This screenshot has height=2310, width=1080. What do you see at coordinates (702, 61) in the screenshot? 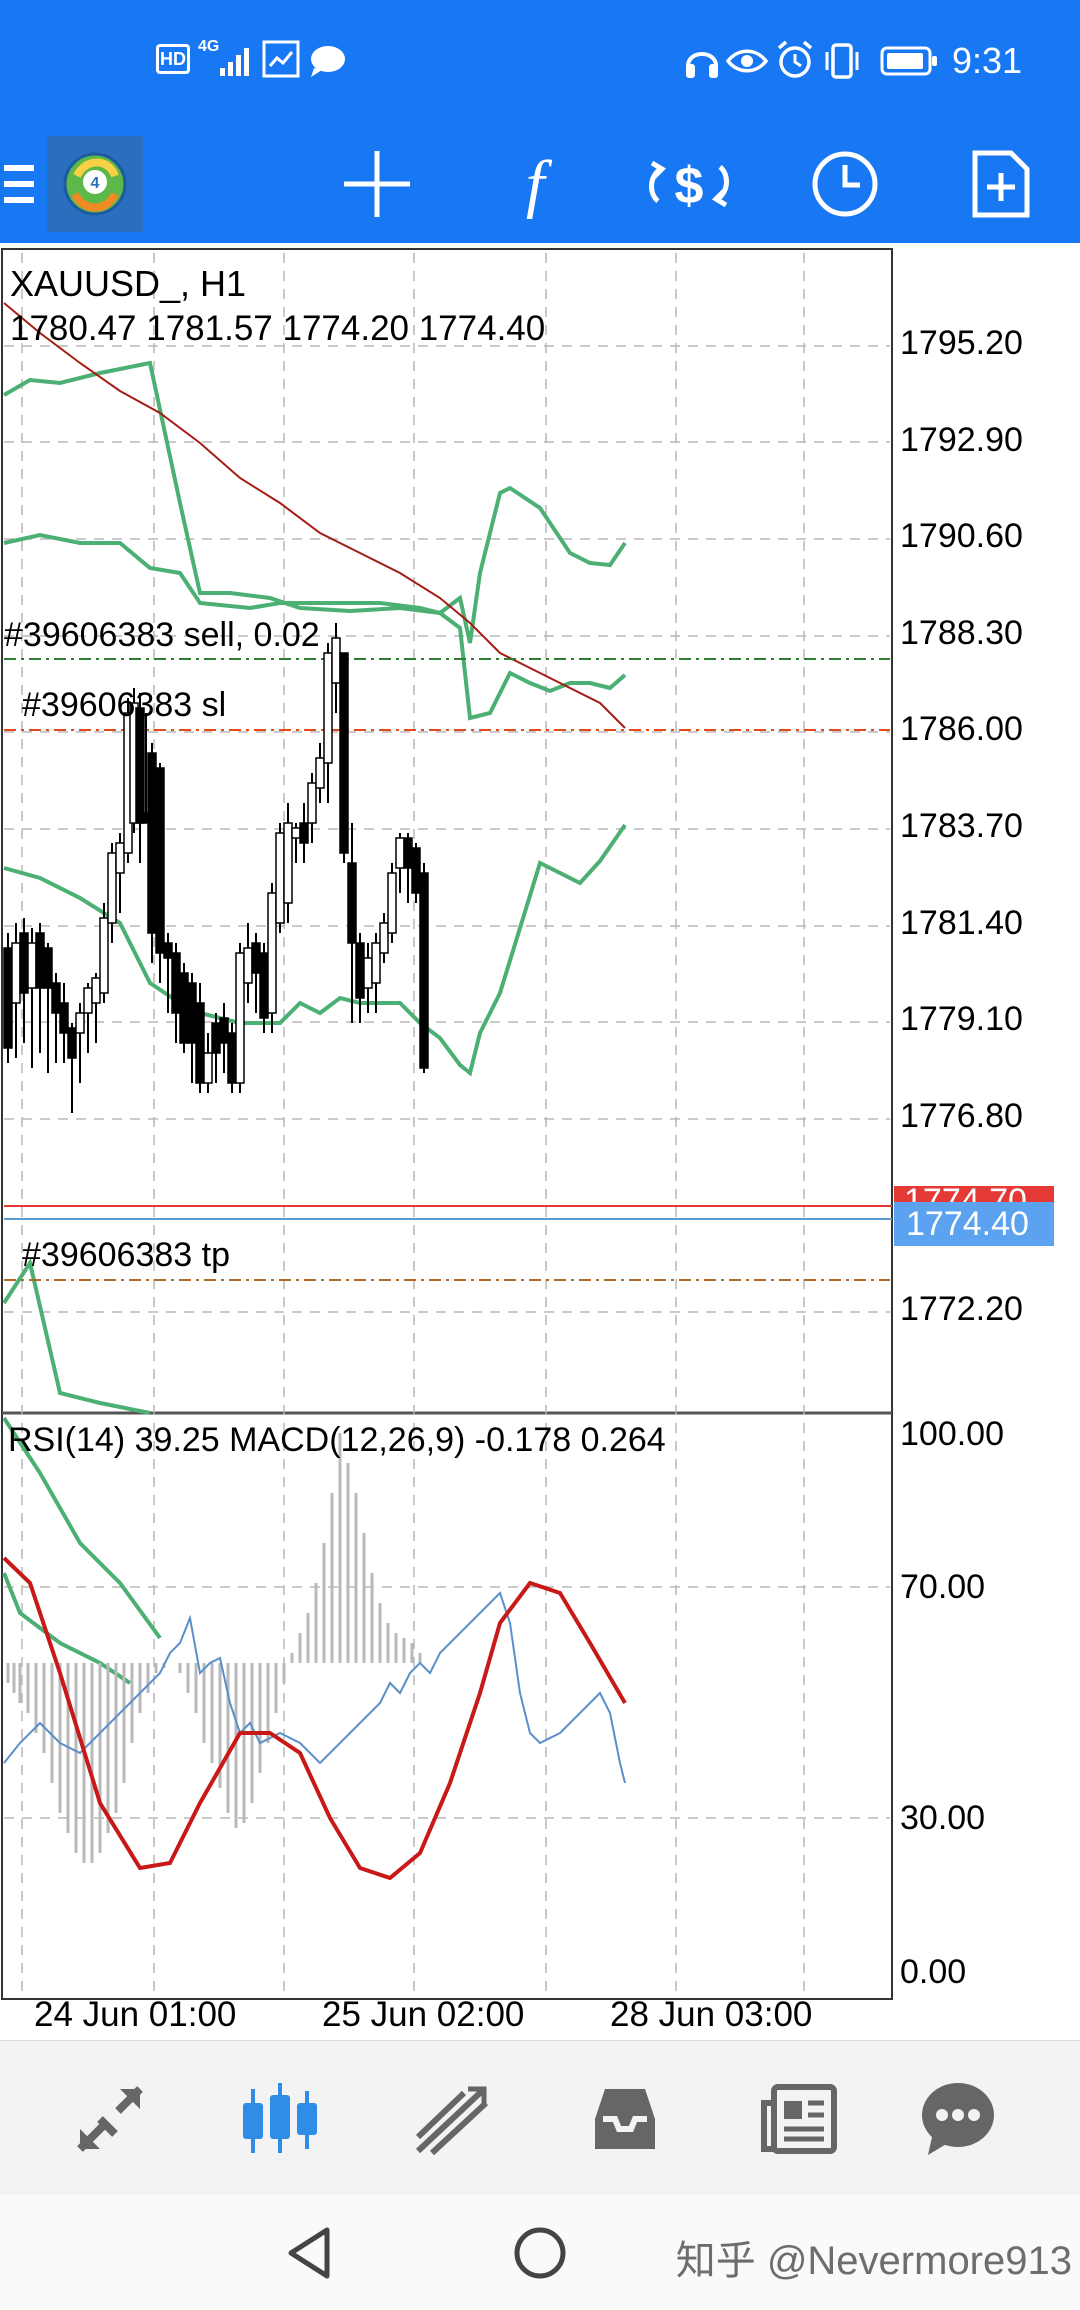
I see `headphones-icon` at bounding box center [702, 61].